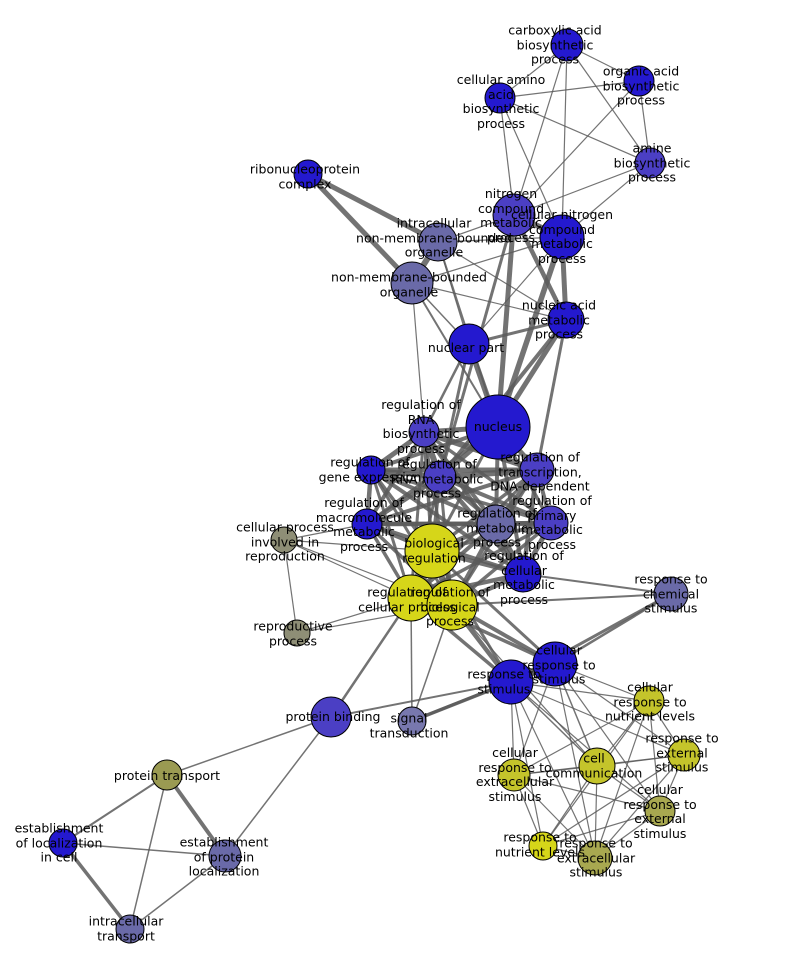 The height and width of the screenshot is (971, 786). I want to click on graph-node-nitrogen-compound-metabolic-process, so click(514, 215).